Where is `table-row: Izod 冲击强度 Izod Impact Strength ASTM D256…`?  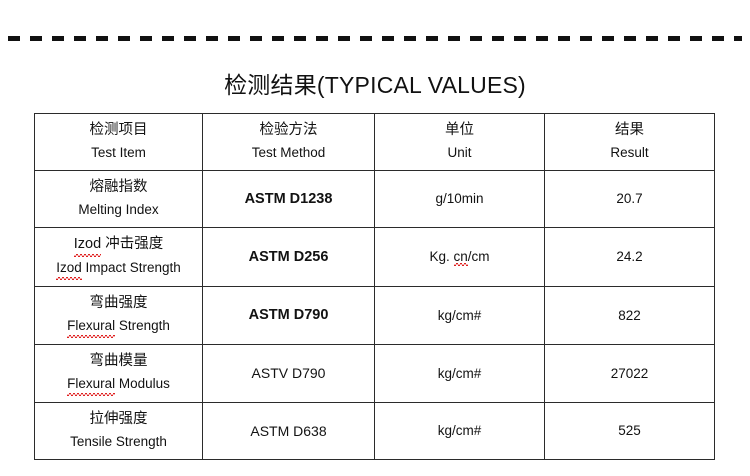
table-row: Izod 冲击强度 Izod Impact Strength ASTM D256… is located at coordinates (374, 257).